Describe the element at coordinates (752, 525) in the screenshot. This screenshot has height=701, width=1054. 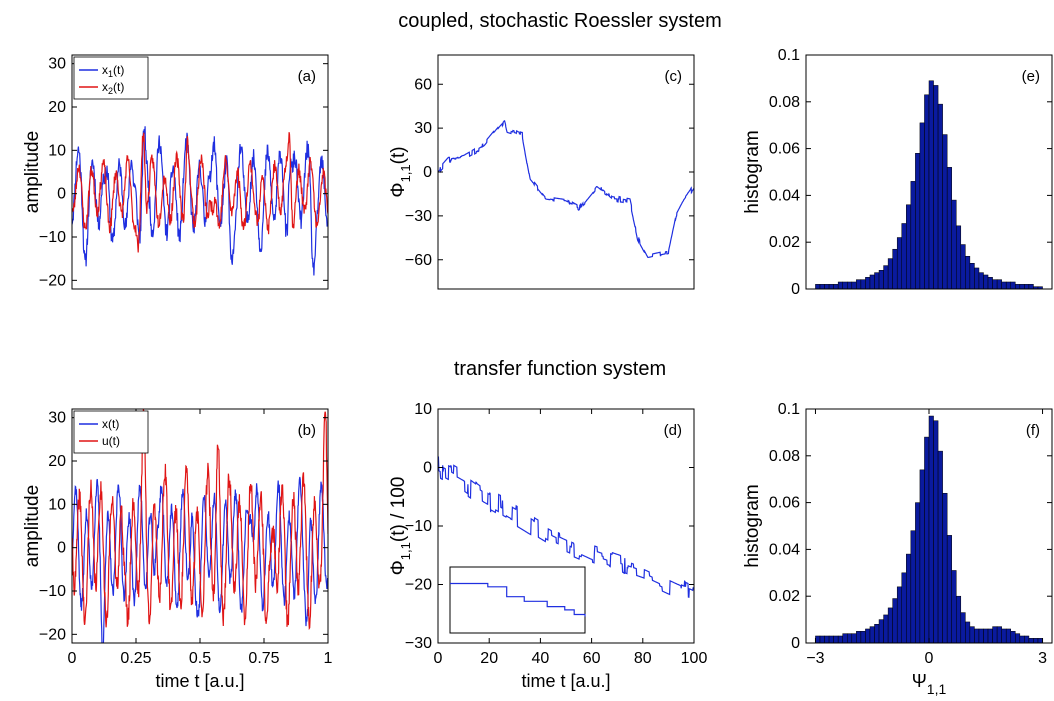
I see `y-axis-label: histogram` at that location.